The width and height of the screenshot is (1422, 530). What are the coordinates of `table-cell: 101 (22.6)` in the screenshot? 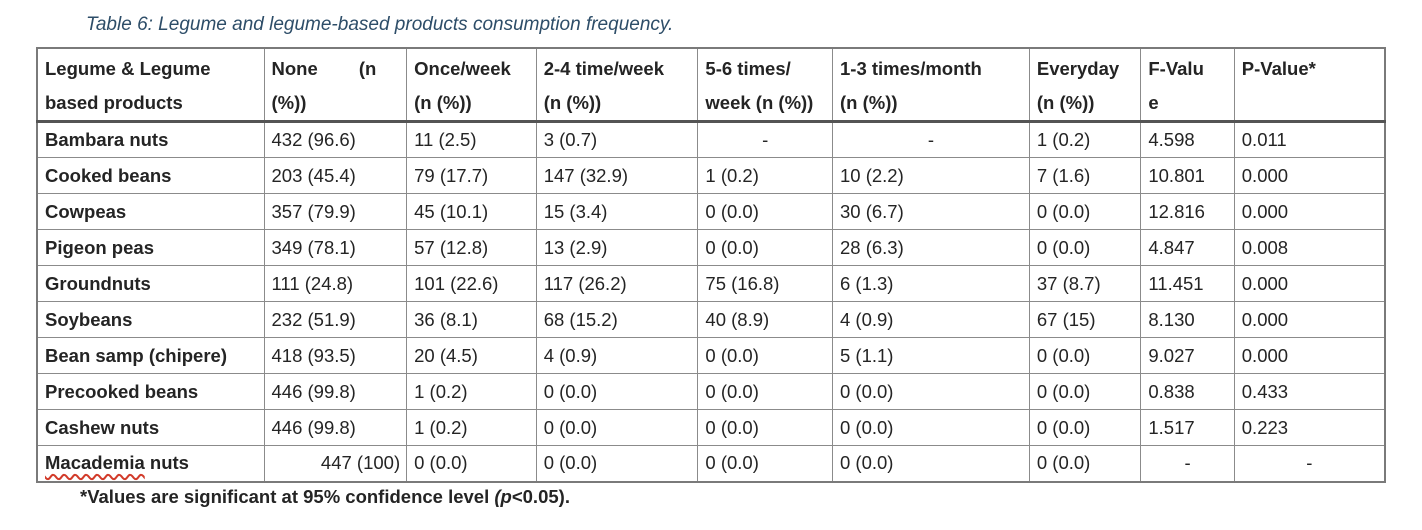 It's located at (471, 283).